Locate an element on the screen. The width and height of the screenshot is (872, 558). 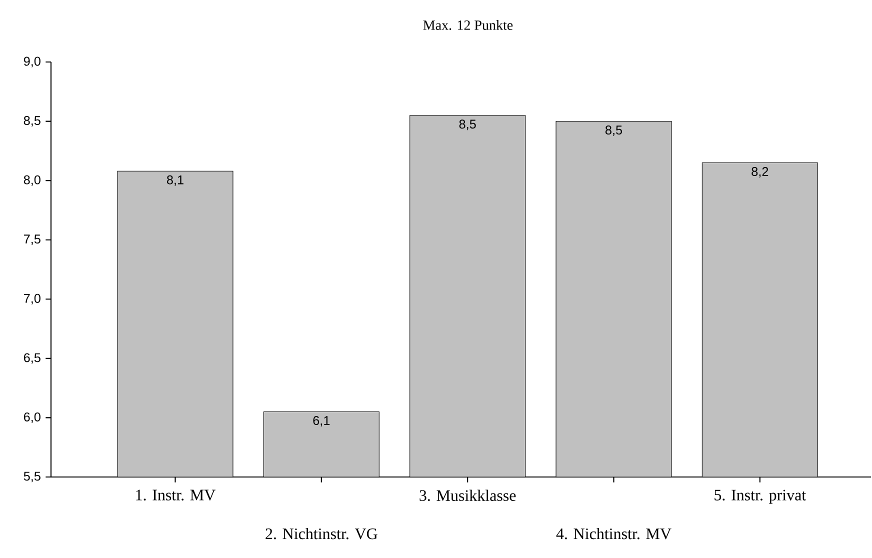
data-label: 8,1 is located at coordinates (175, 180).